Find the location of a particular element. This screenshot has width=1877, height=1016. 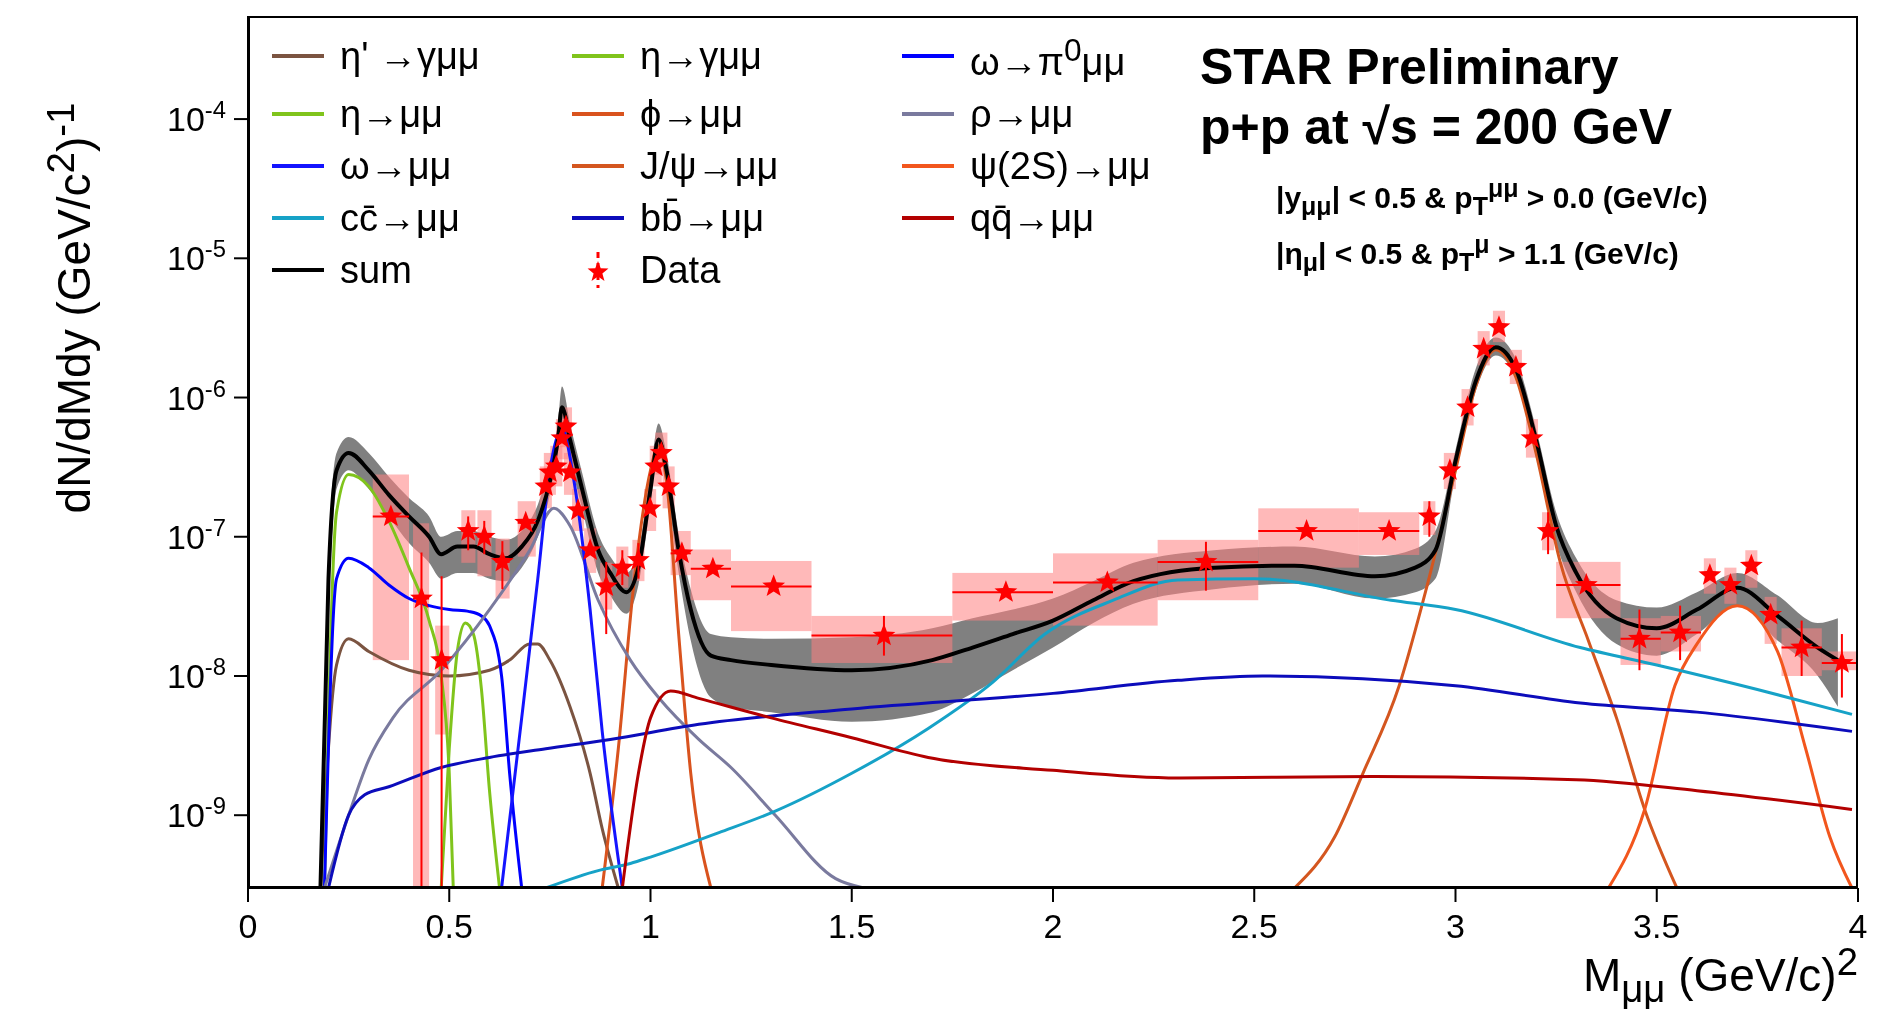

legend-label: η→γμμ is located at coordinates (701, 55).